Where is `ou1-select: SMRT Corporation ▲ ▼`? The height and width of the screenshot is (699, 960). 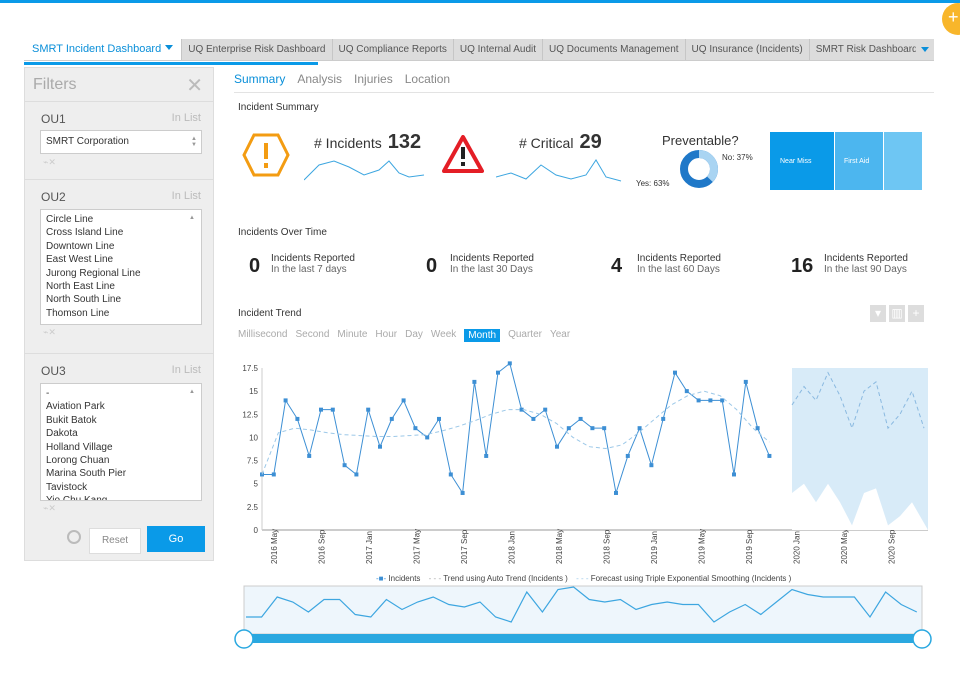 ou1-select: SMRT Corporation ▲ ▼ is located at coordinates (121, 142).